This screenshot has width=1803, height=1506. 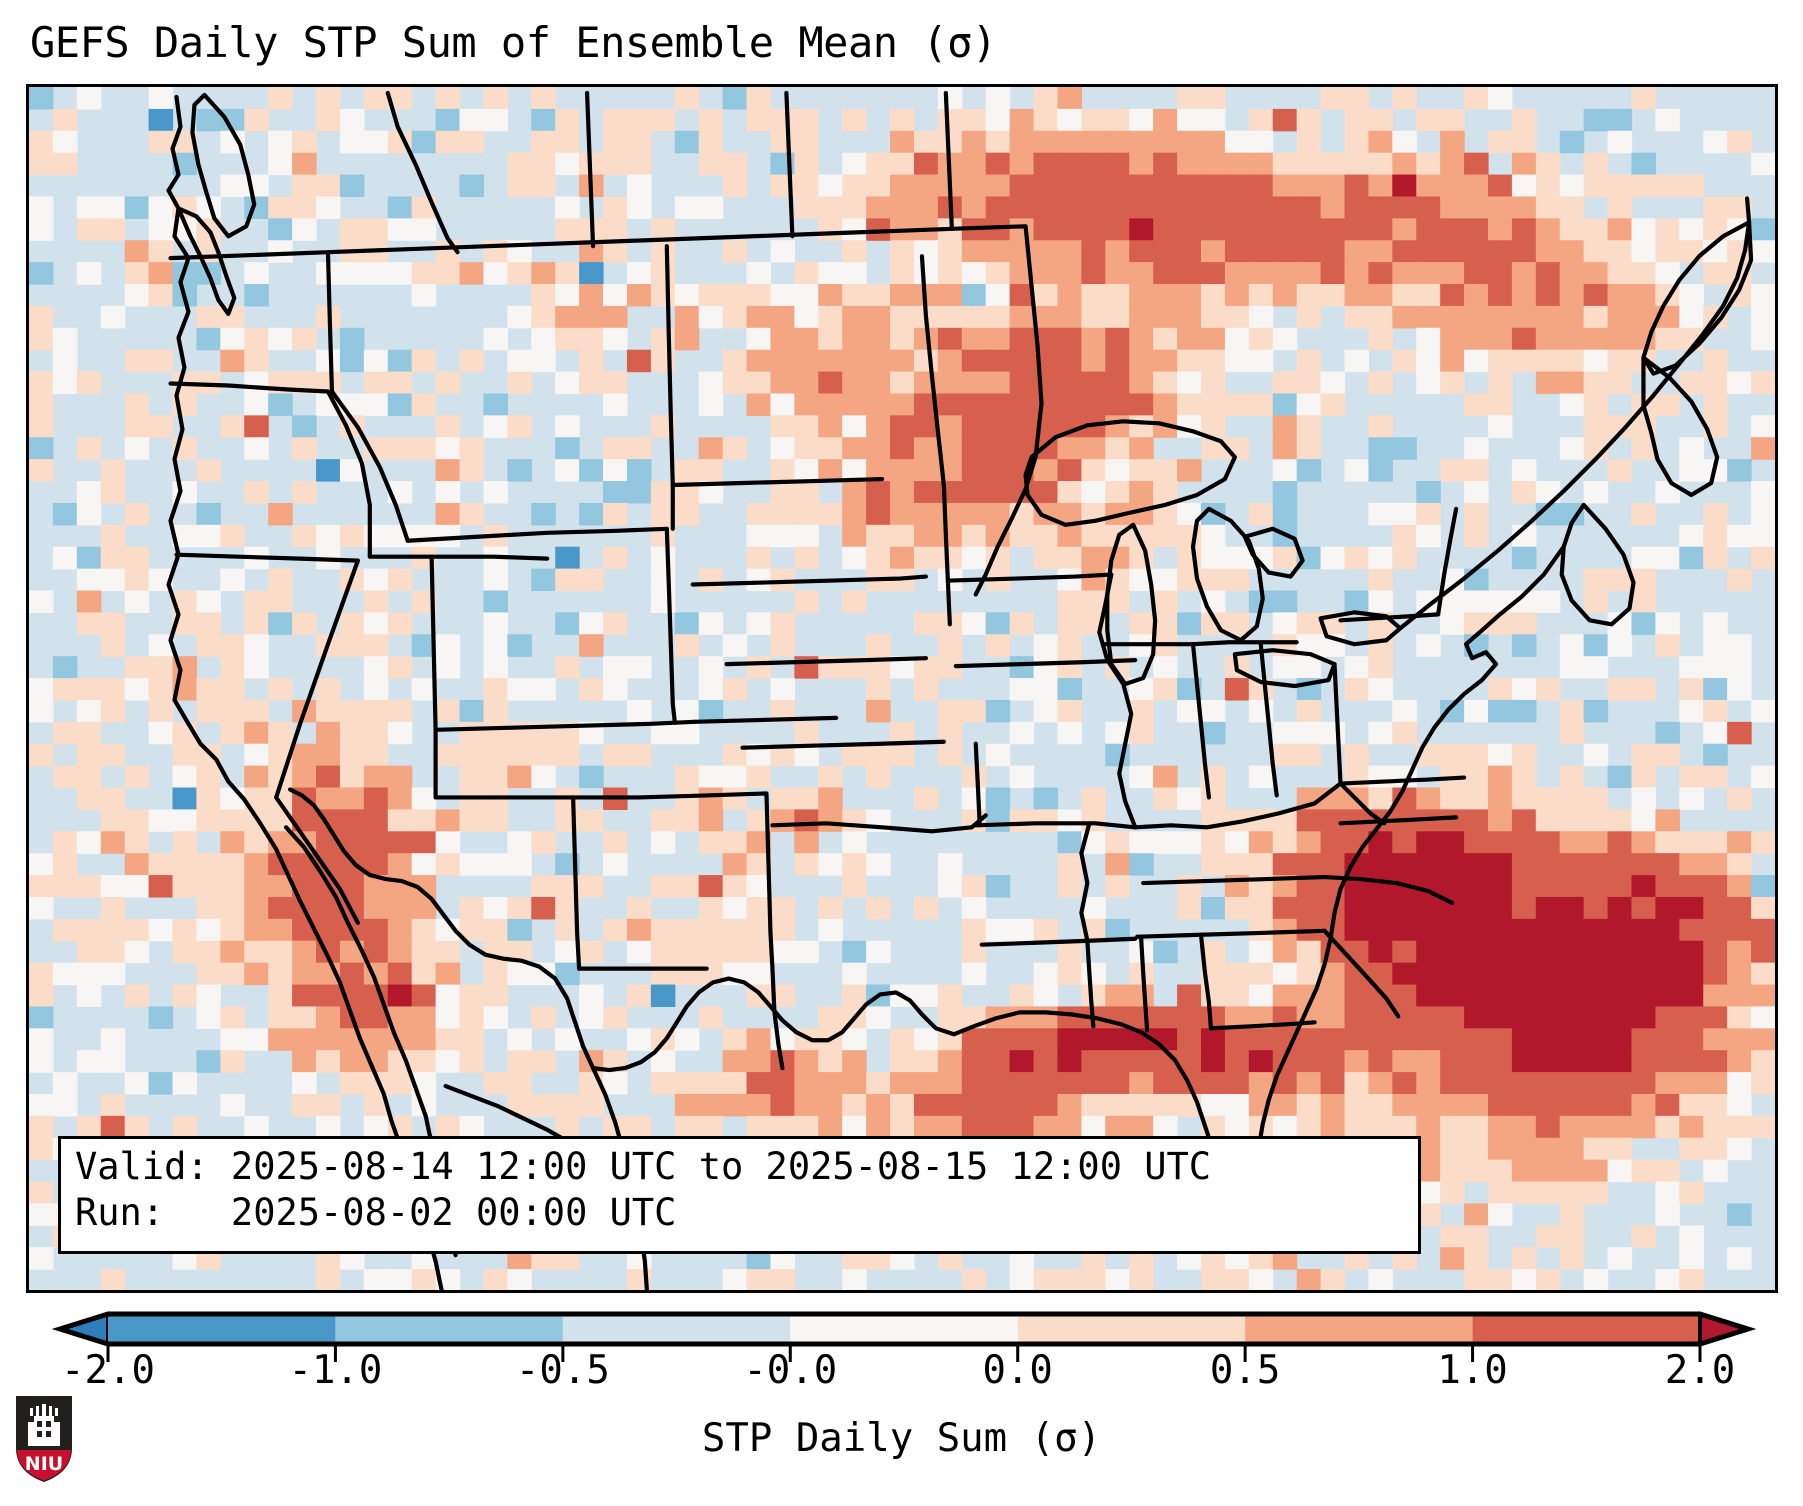 What do you see at coordinates (1058, 941) in the screenshot?
I see `state-border-ar-la` at bounding box center [1058, 941].